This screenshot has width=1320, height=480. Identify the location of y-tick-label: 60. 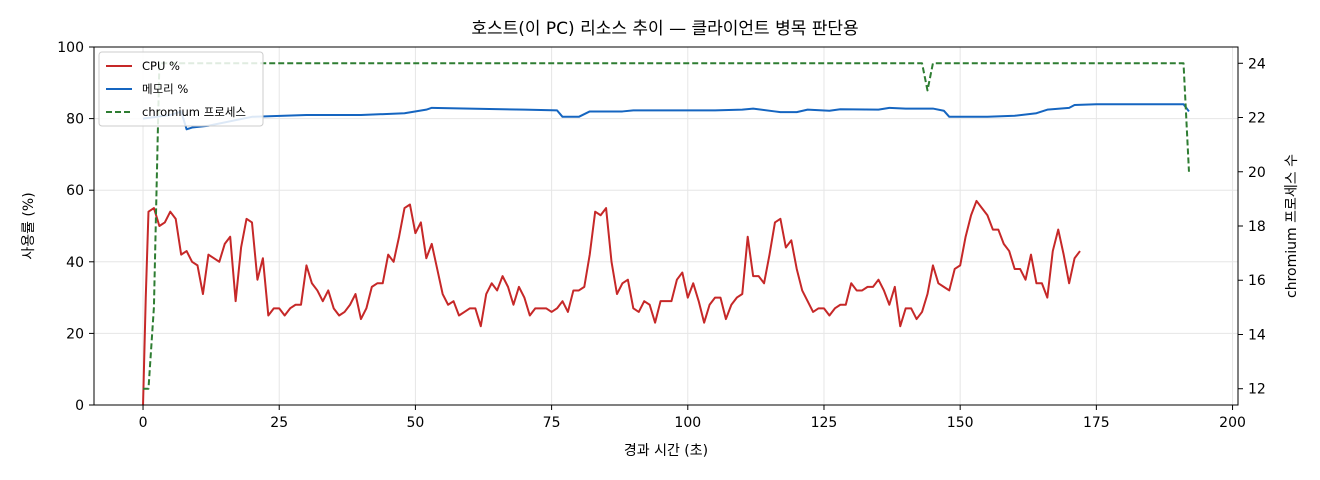
(75, 191).